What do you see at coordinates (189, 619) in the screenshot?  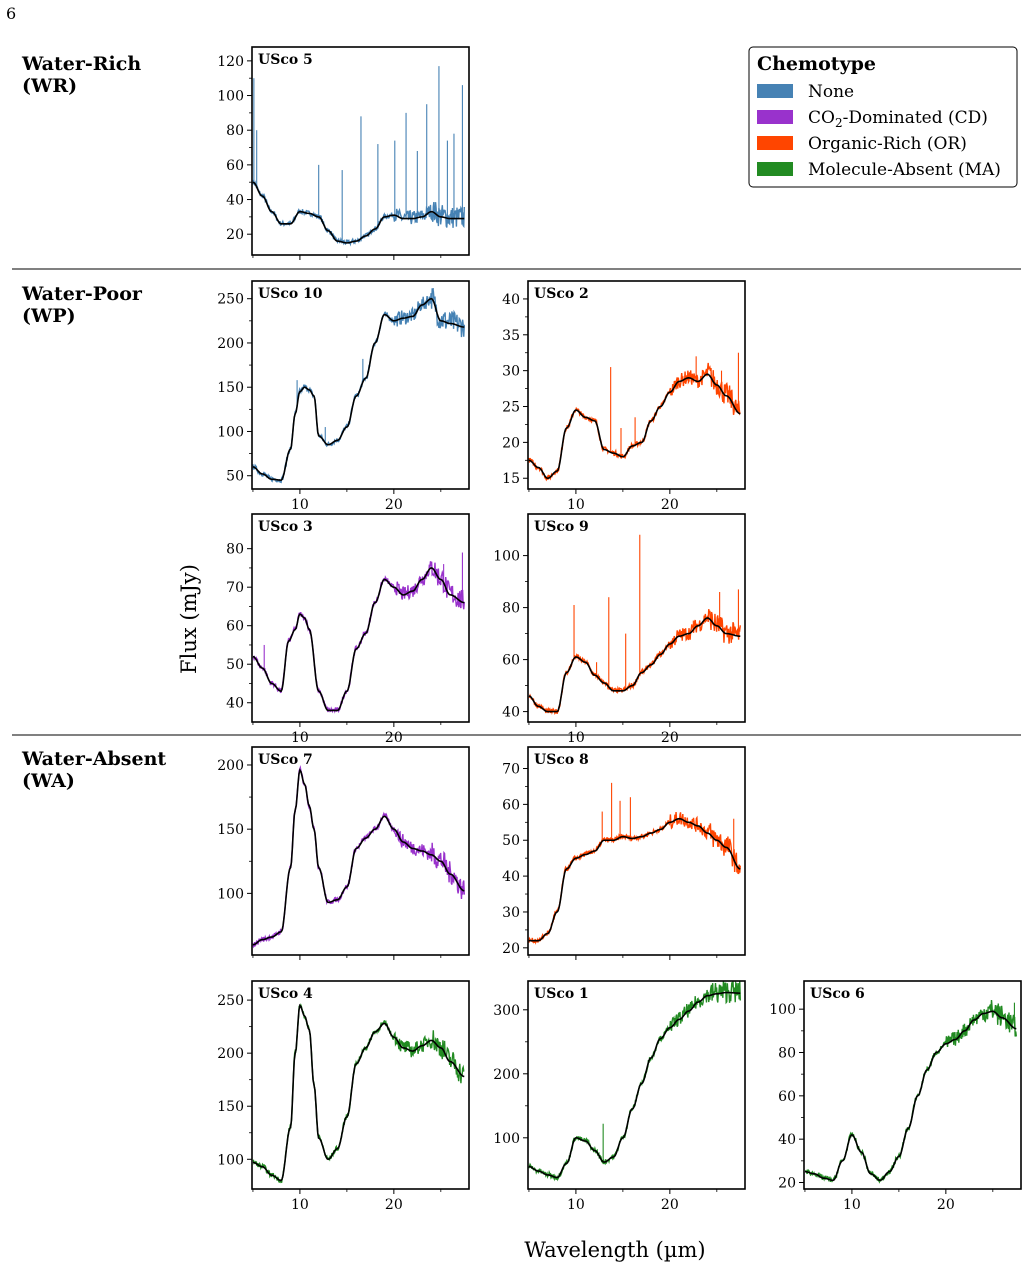 I see `y-axis-label: Flux (mJy)` at bounding box center [189, 619].